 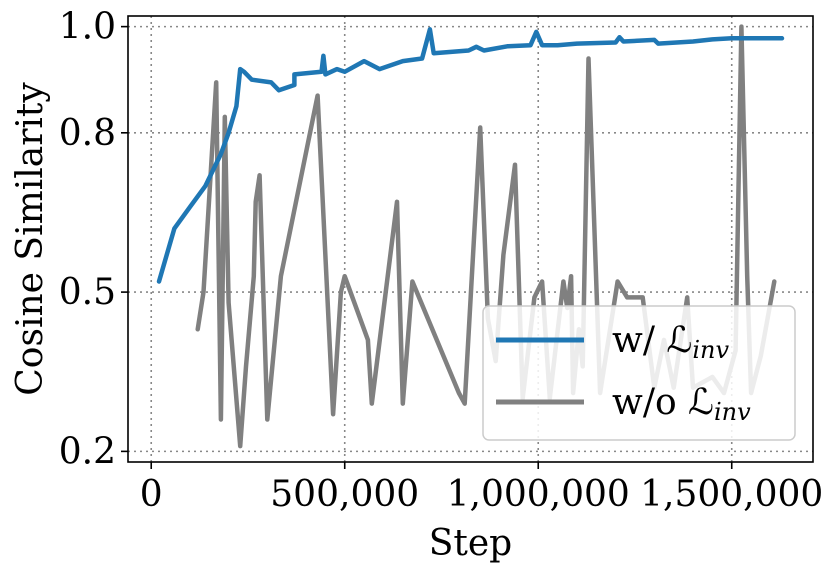 I want to click on x-tick-label: 1,000,000, so click(x=538, y=494).